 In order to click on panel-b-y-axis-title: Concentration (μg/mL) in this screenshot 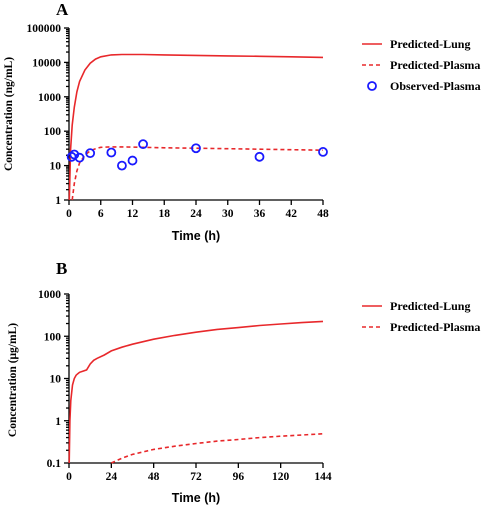, I will do `click(13, 380)`.